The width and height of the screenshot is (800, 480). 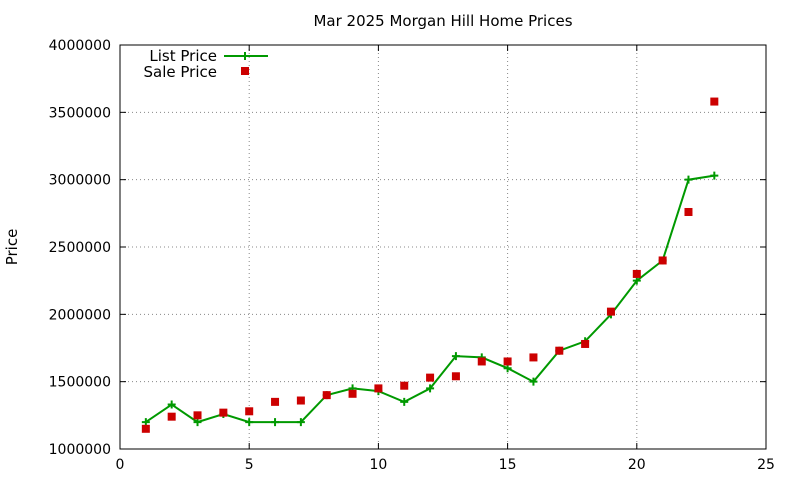 What do you see at coordinates (80, 181) in the screenshot?
I see `y-tick-label: 3000000` at bounding box center [80, 181].